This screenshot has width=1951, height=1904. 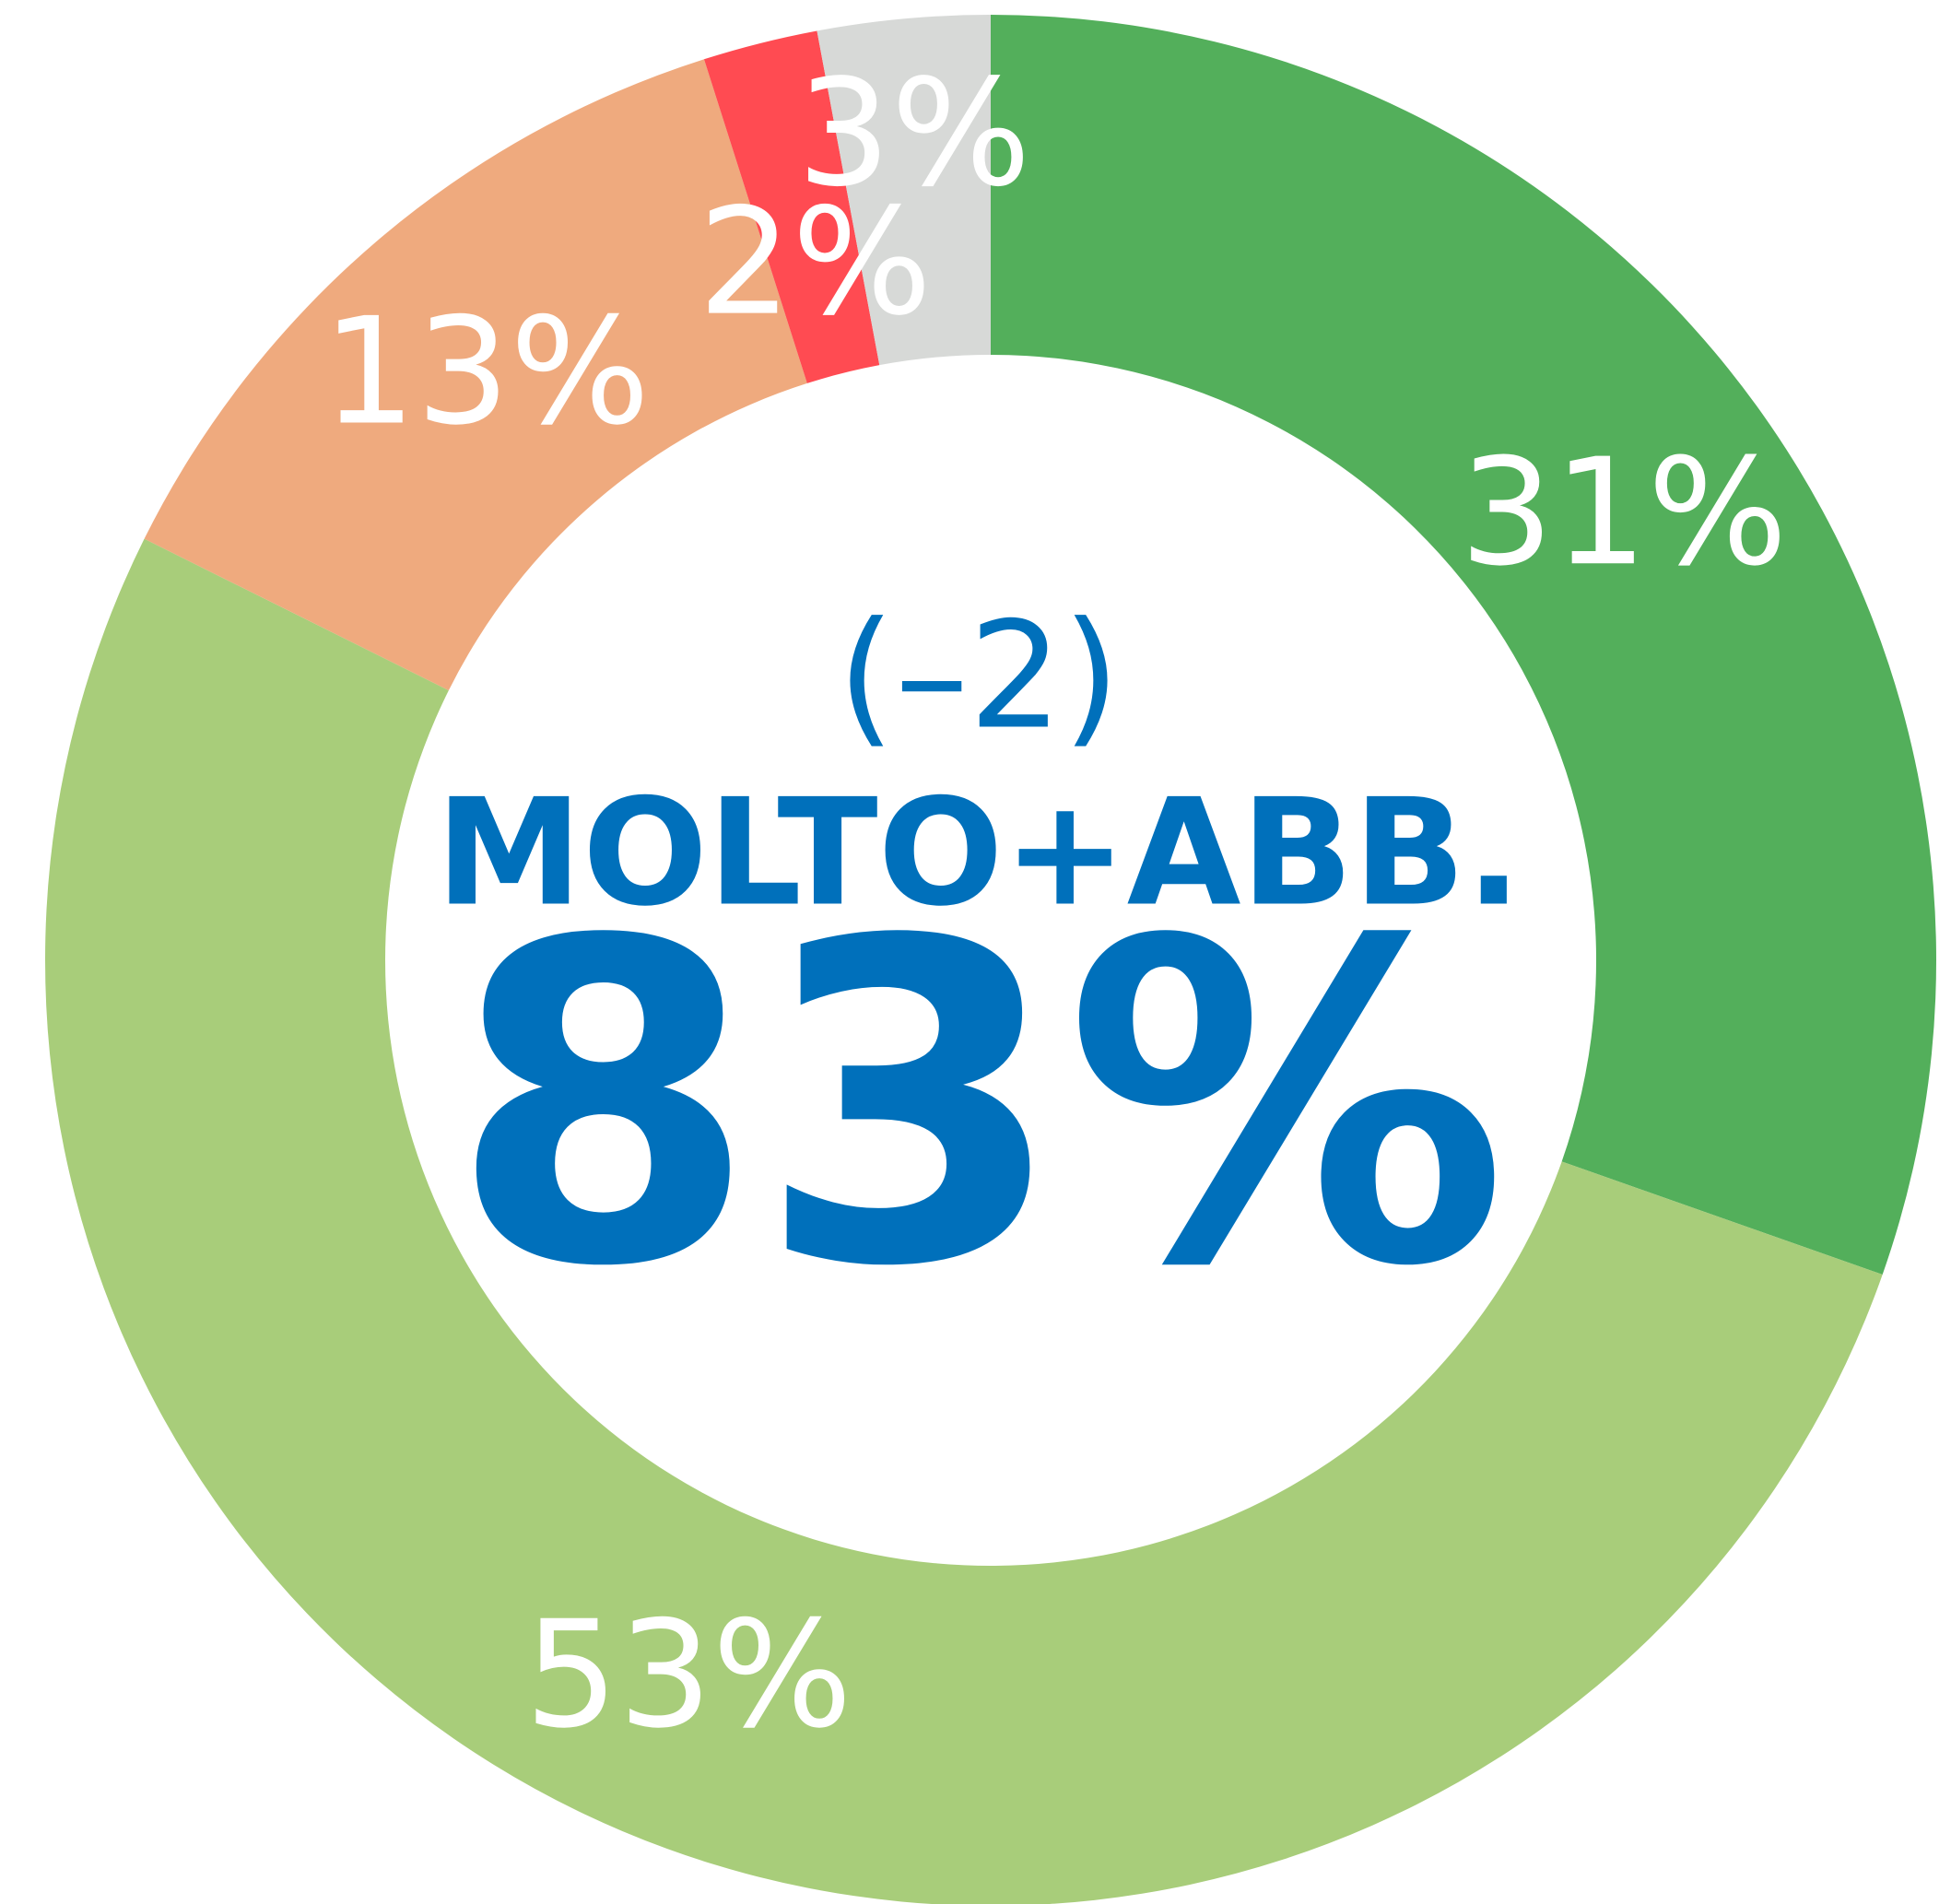 What do you see at coordinates (487, 371) in the screenshot?
I see `value-label: 13%` at bounding box center [487, 371].